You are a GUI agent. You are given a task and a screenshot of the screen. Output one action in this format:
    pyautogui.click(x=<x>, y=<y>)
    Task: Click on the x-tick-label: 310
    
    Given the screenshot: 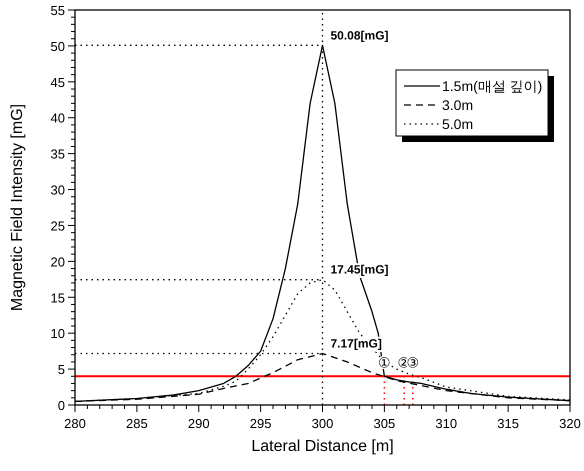 What is the action you would take?
    pyautogui.click(x=446, y=423)
    